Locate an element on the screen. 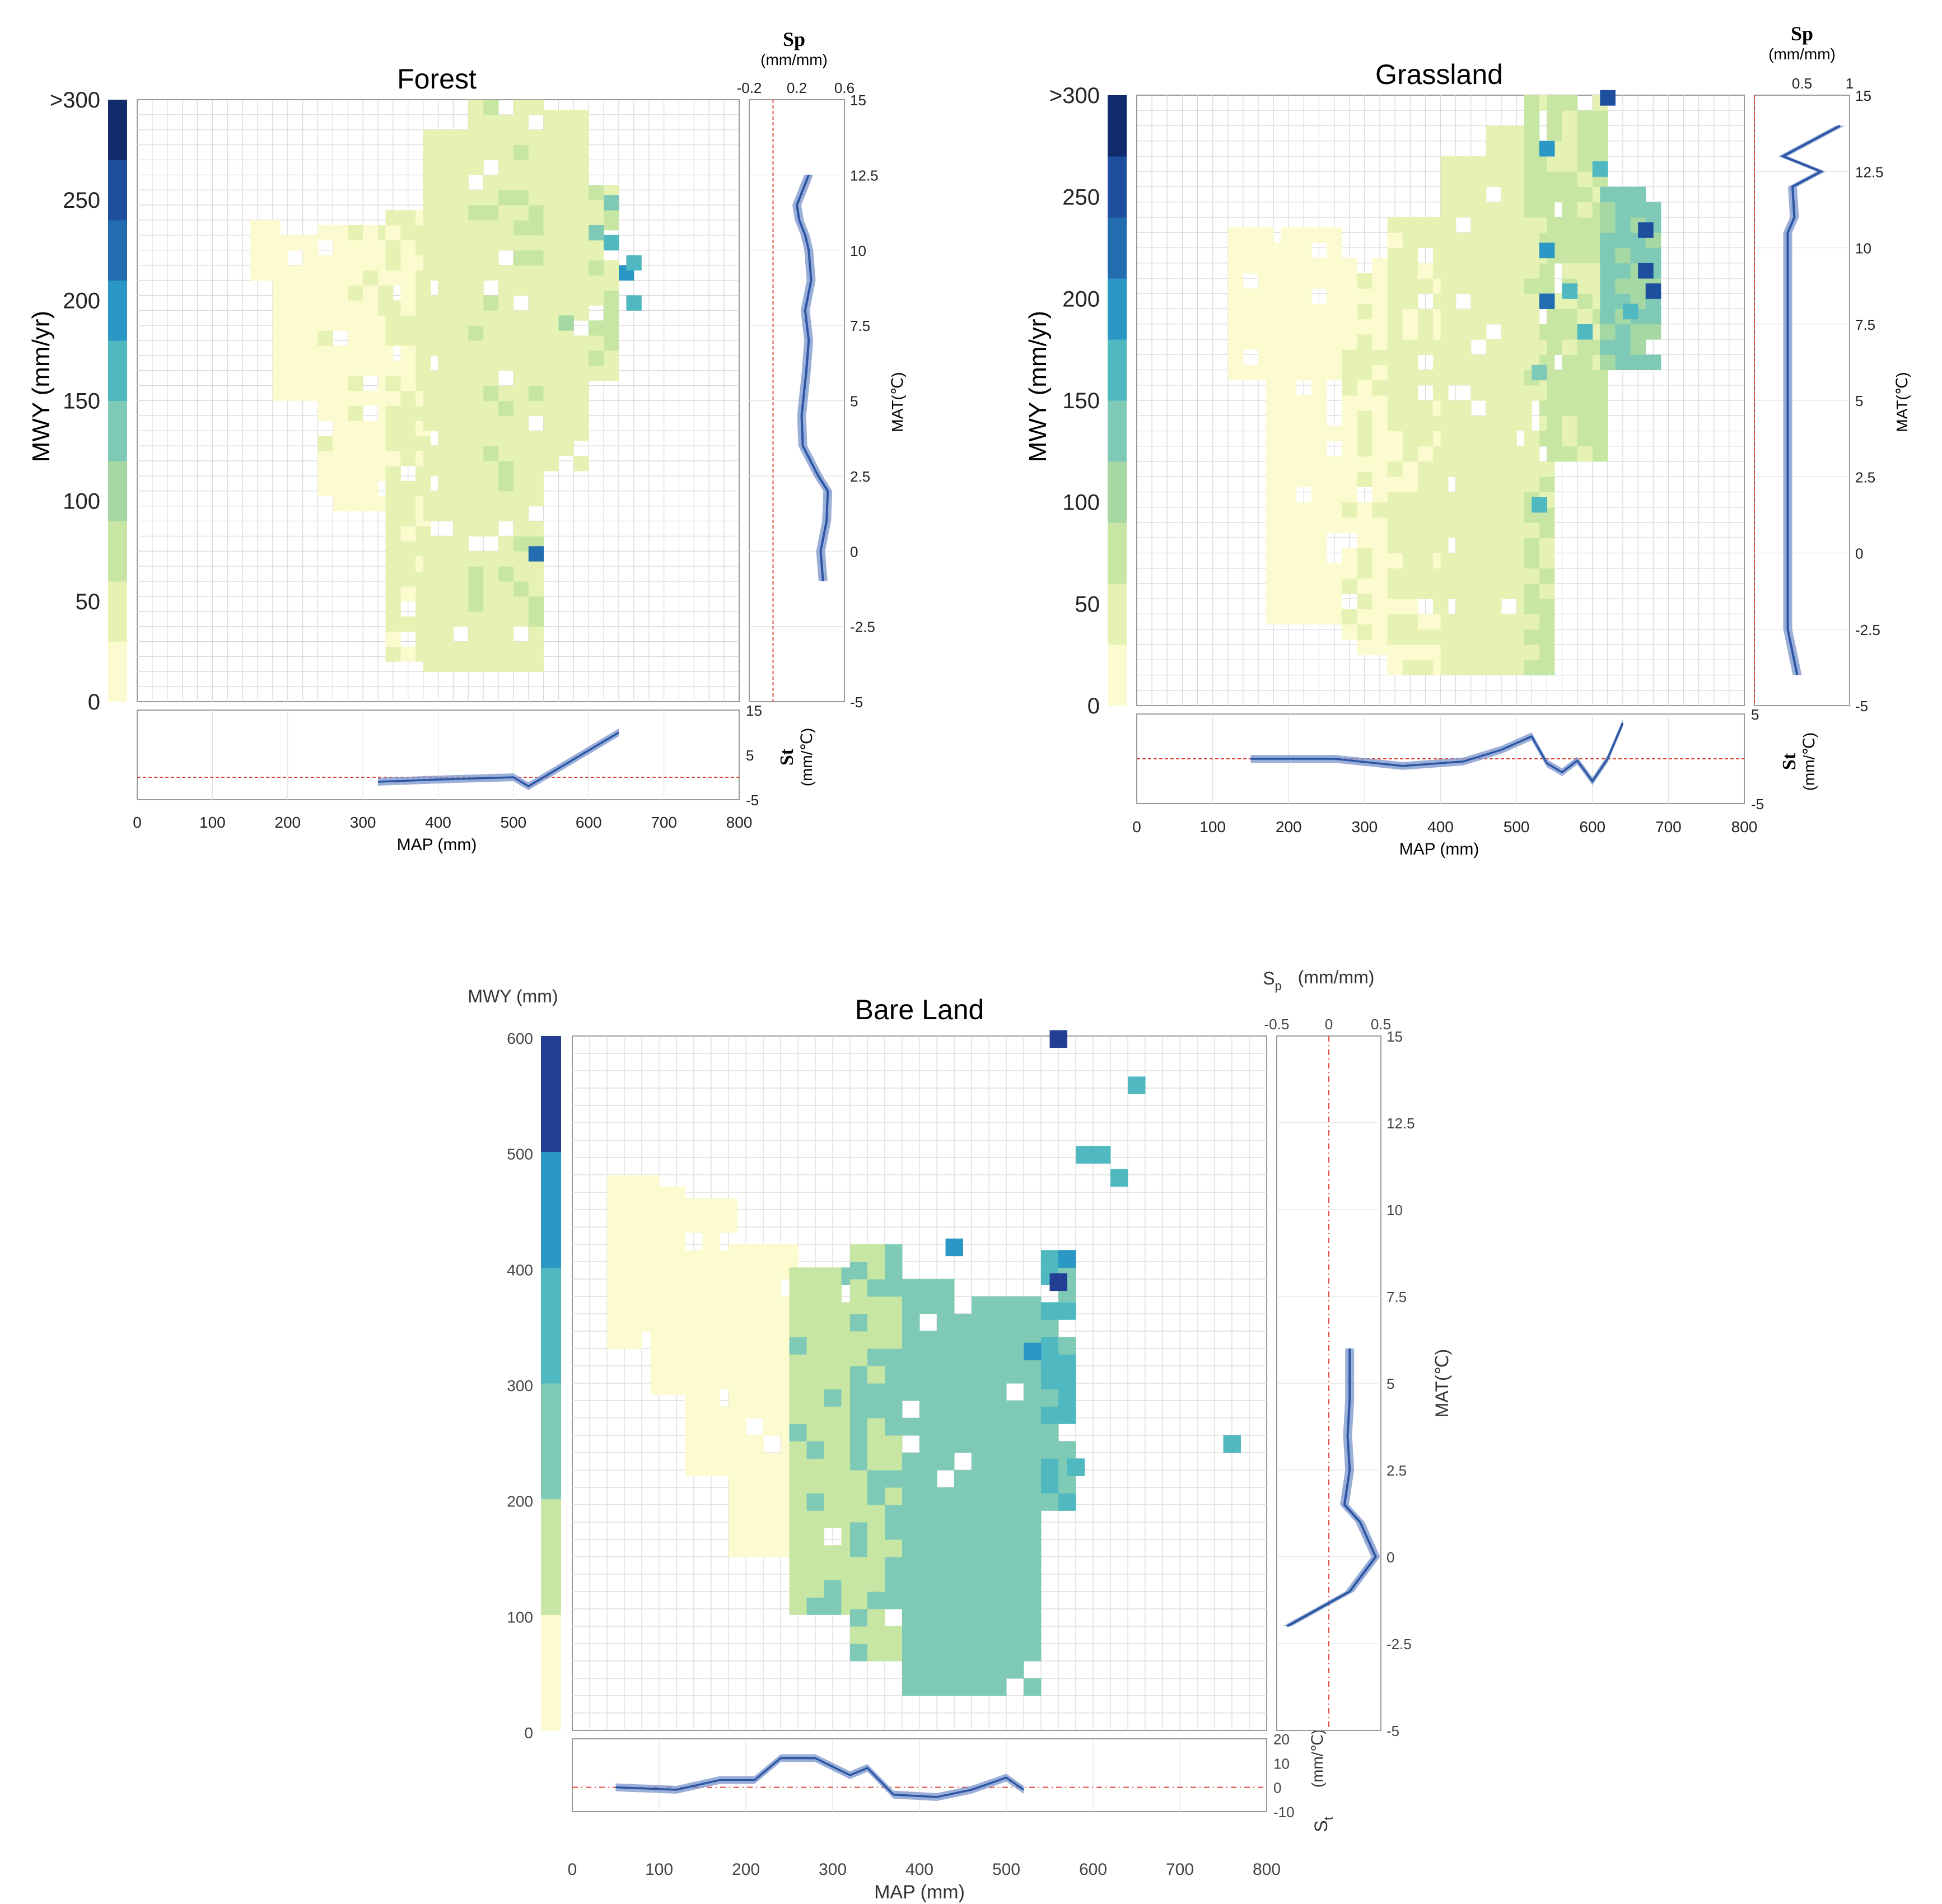 The image size is (1942, 1904). grassland-mat-tick: 7.5 is located at coordinates (1865, 325).